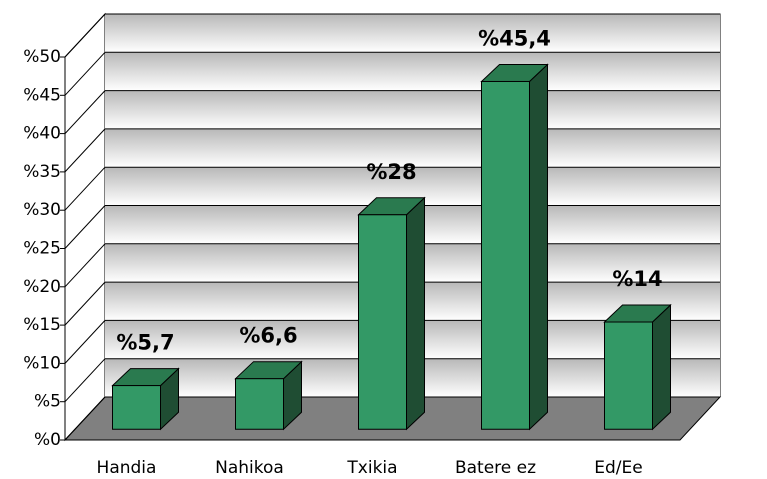 This screenshot has width=767, height=479. I want to click on y-tick-label: %45, so click(42, 95).